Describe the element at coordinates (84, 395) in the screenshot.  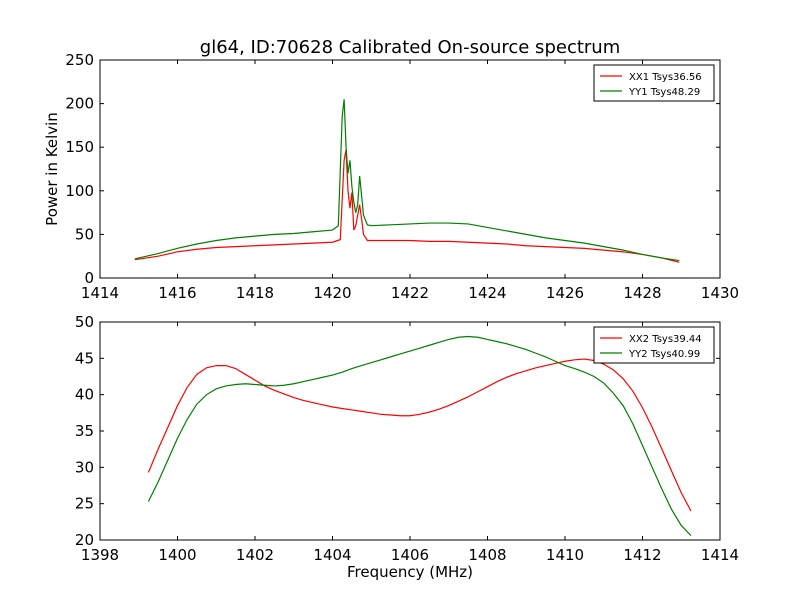
I see `y-tick-label: 40` at that location.